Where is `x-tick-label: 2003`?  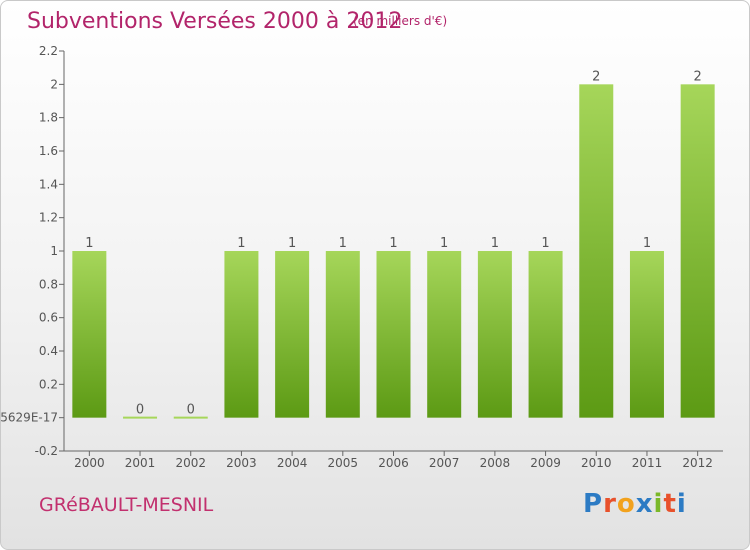
x-tick-label: 2003 is located at coordinates (241, 463).